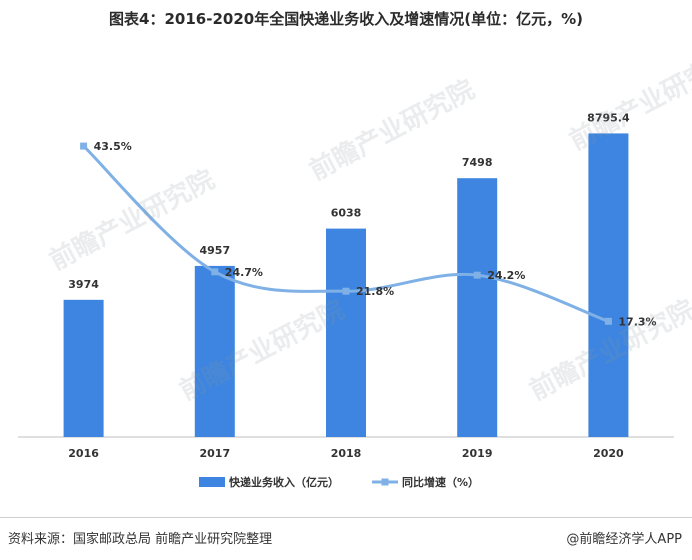 Image resolution: width=692 pixels, height=560 pixels. I want to click on brand-credit: @前瞻经济学人APP, so click(624, 539).